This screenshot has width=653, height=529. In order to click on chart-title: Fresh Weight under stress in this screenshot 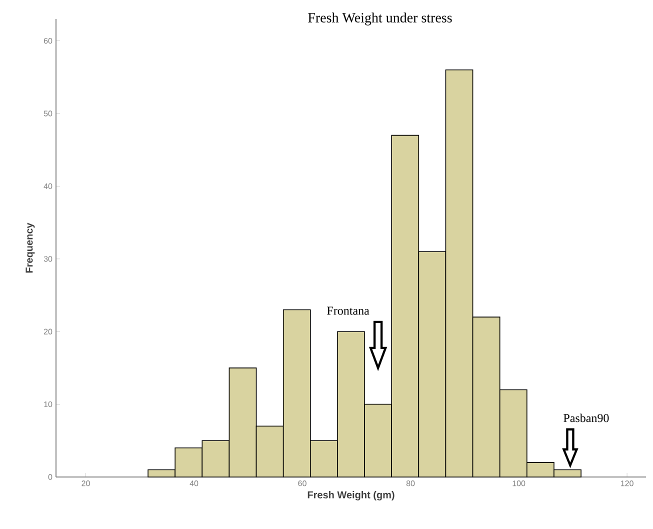, I will do `click(380, 19)`.